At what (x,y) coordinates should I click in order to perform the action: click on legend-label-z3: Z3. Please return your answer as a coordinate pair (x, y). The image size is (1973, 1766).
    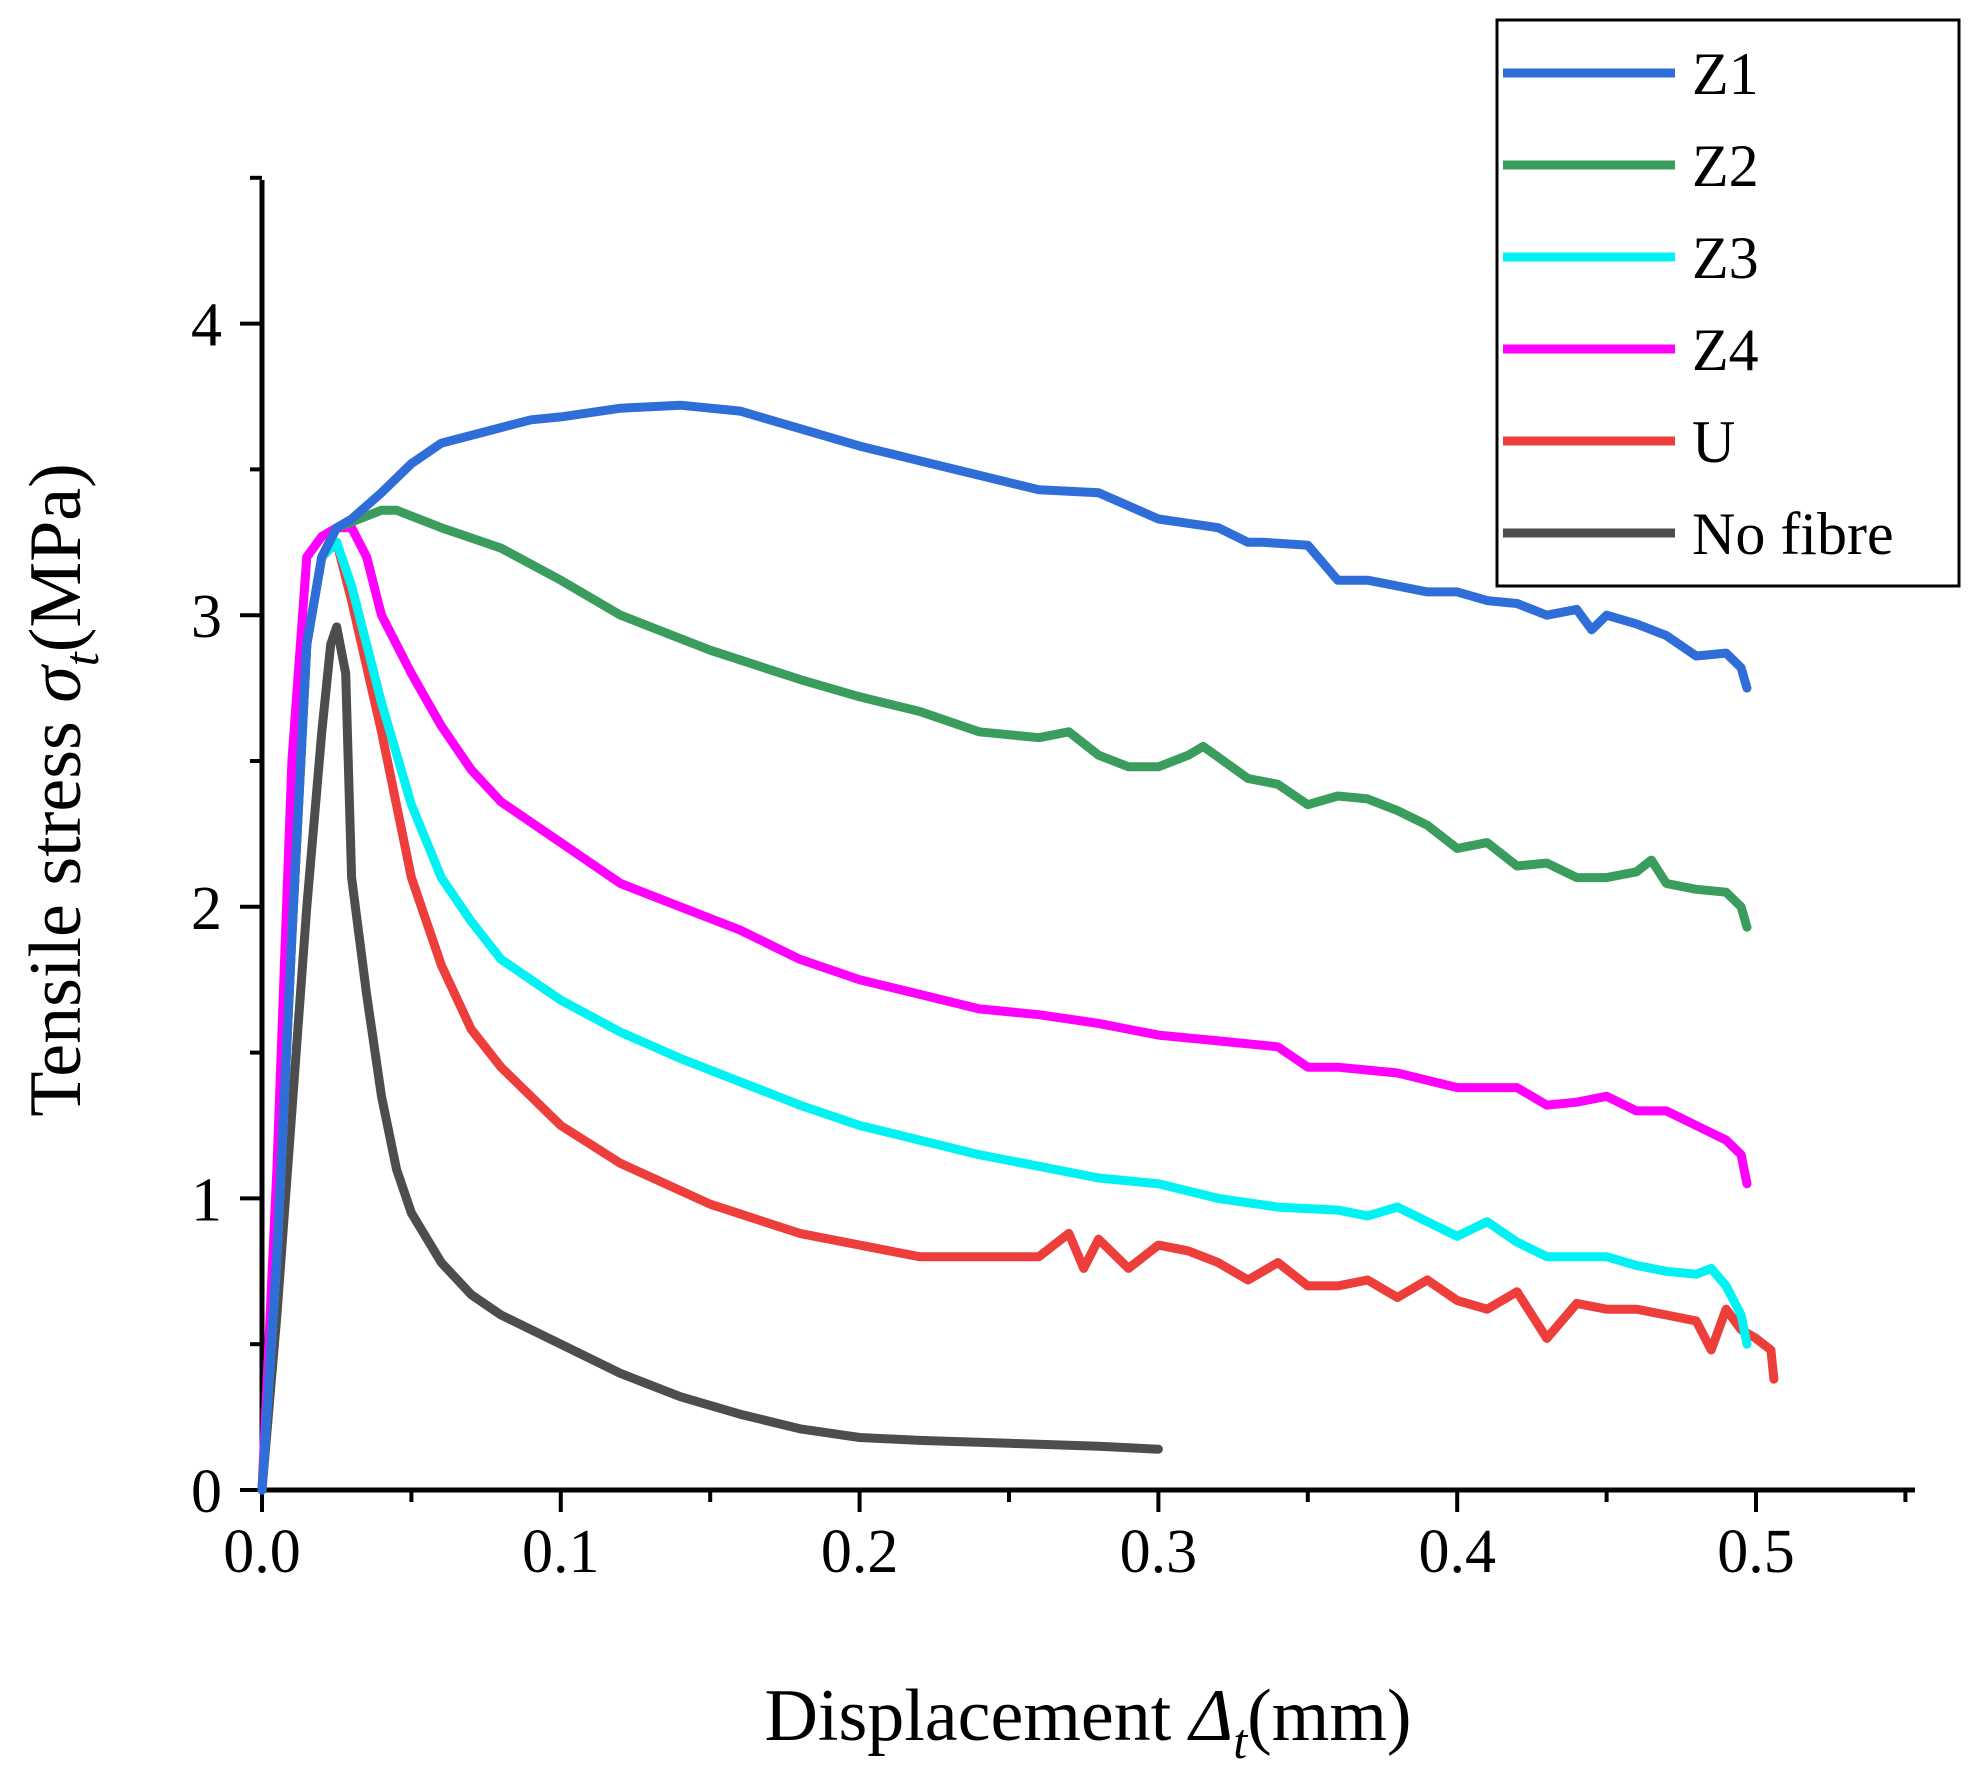
    Looking at the image, I should click on (1725, 258).